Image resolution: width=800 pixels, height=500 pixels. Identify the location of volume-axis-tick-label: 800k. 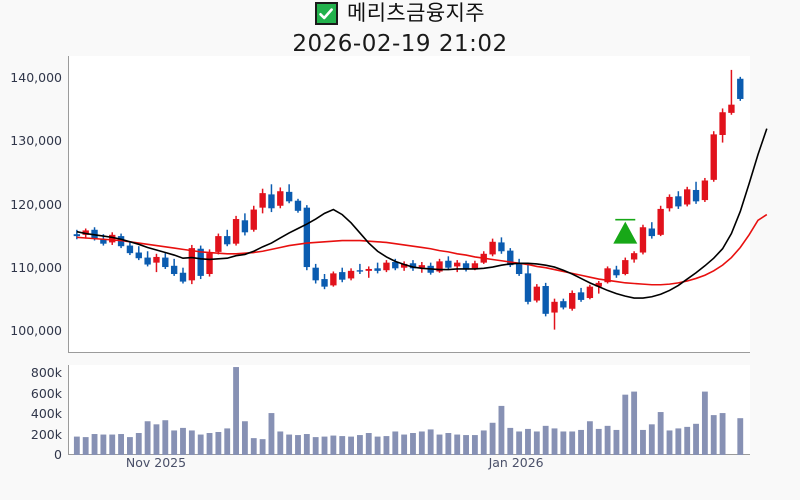
(46, 373).